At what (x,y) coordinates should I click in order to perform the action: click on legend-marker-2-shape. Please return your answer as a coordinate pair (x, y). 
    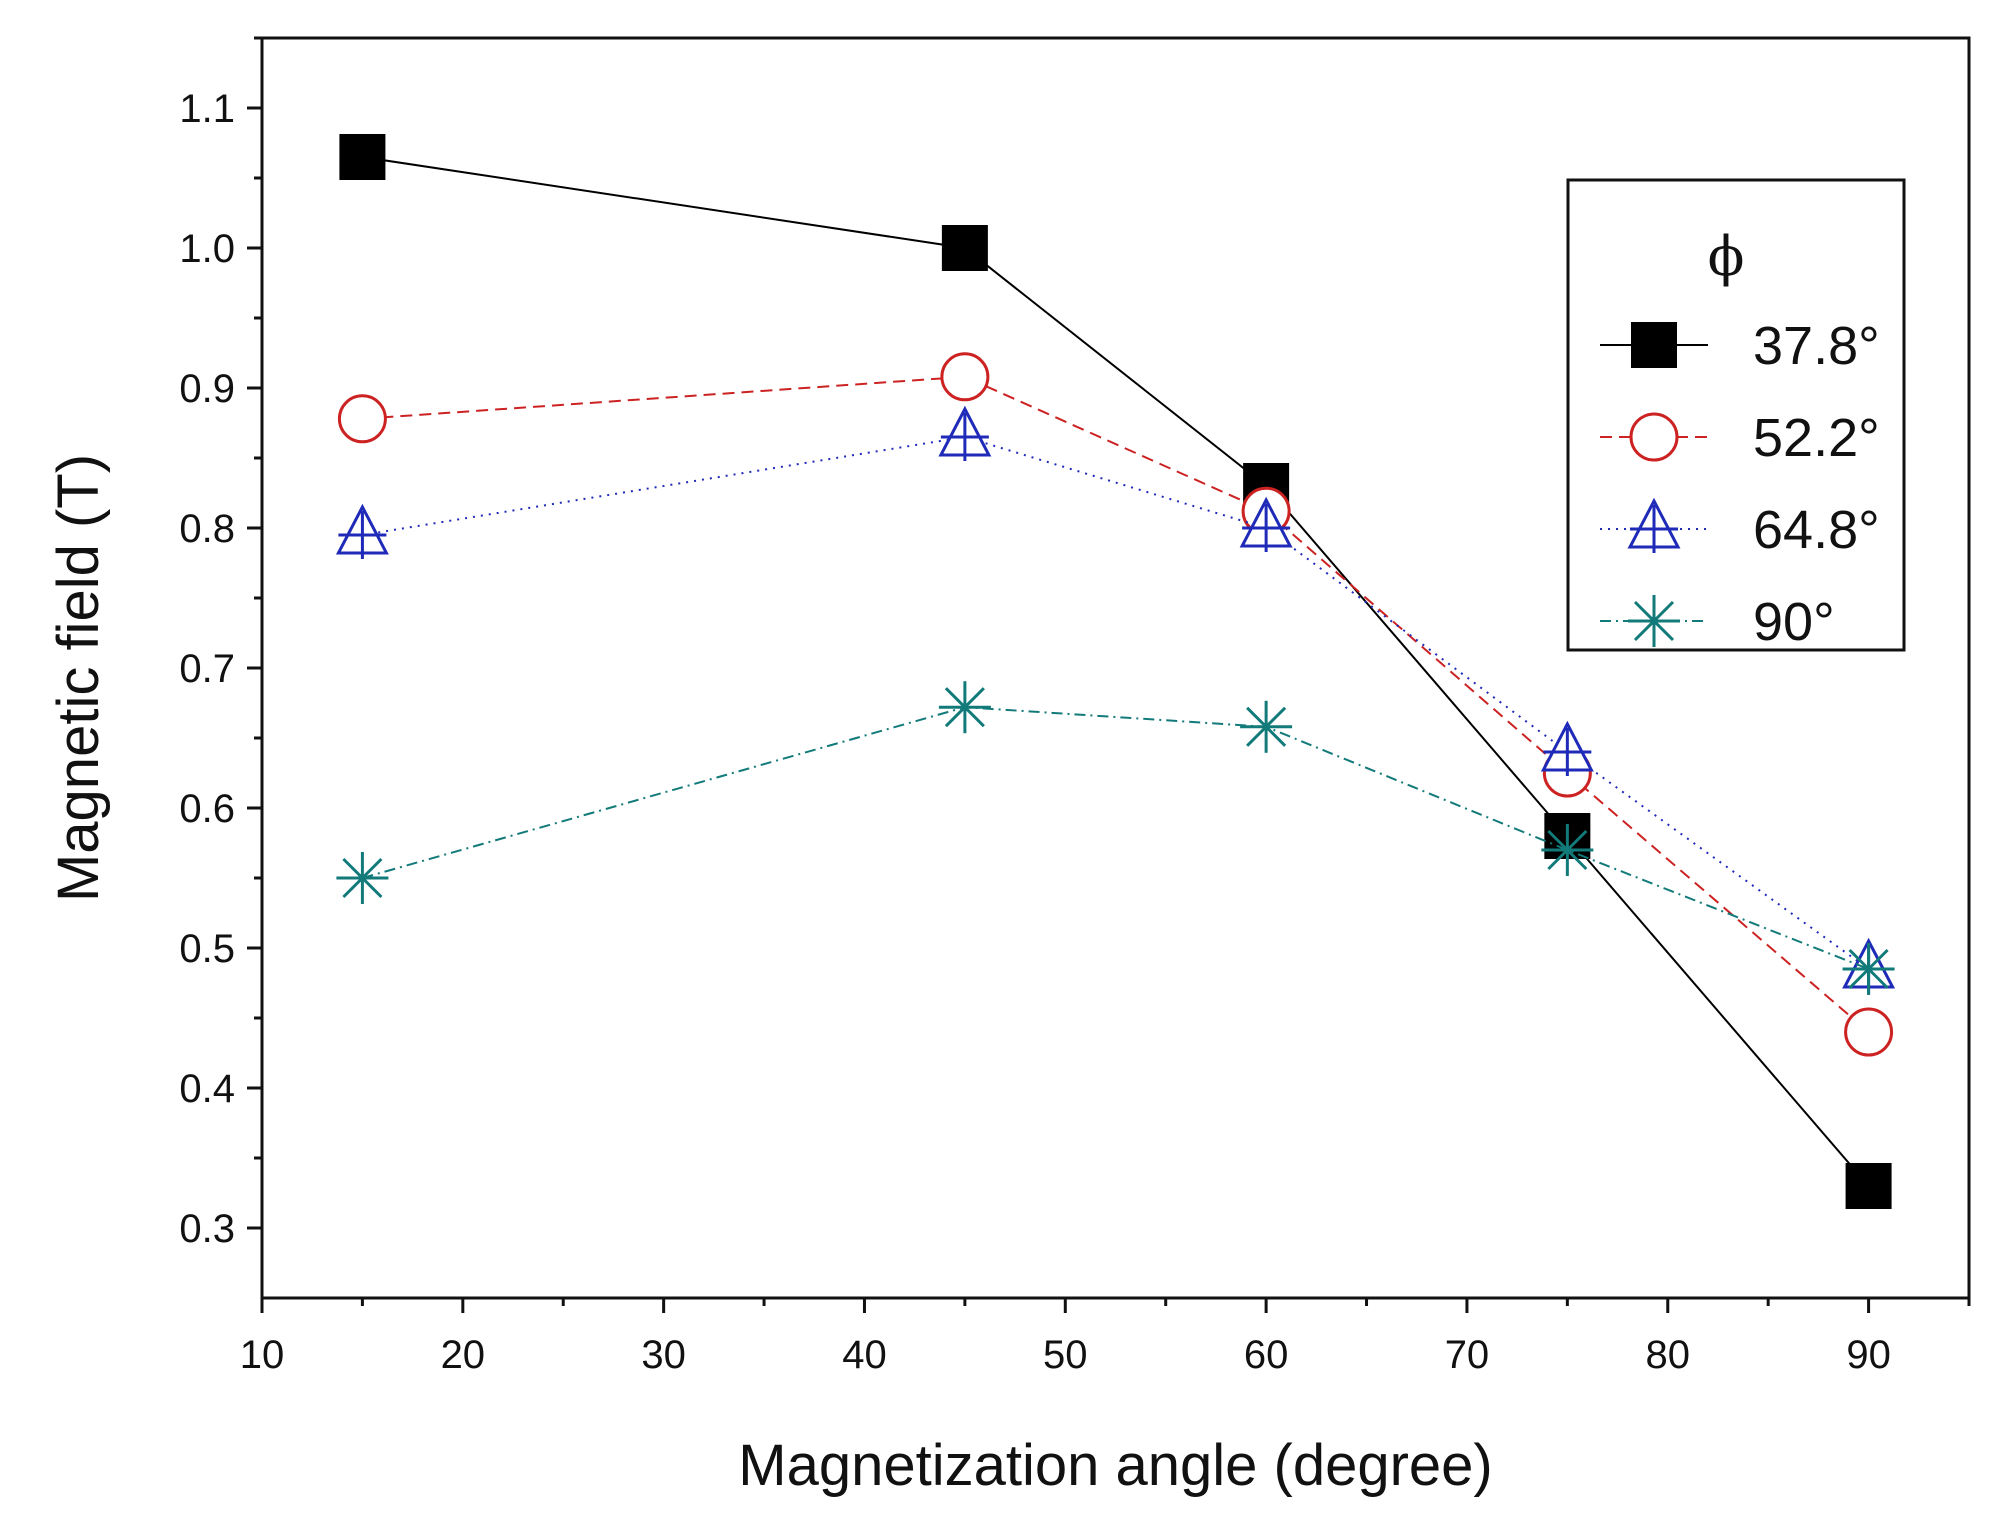
    Looking at the image, I should click on (1654, 437).